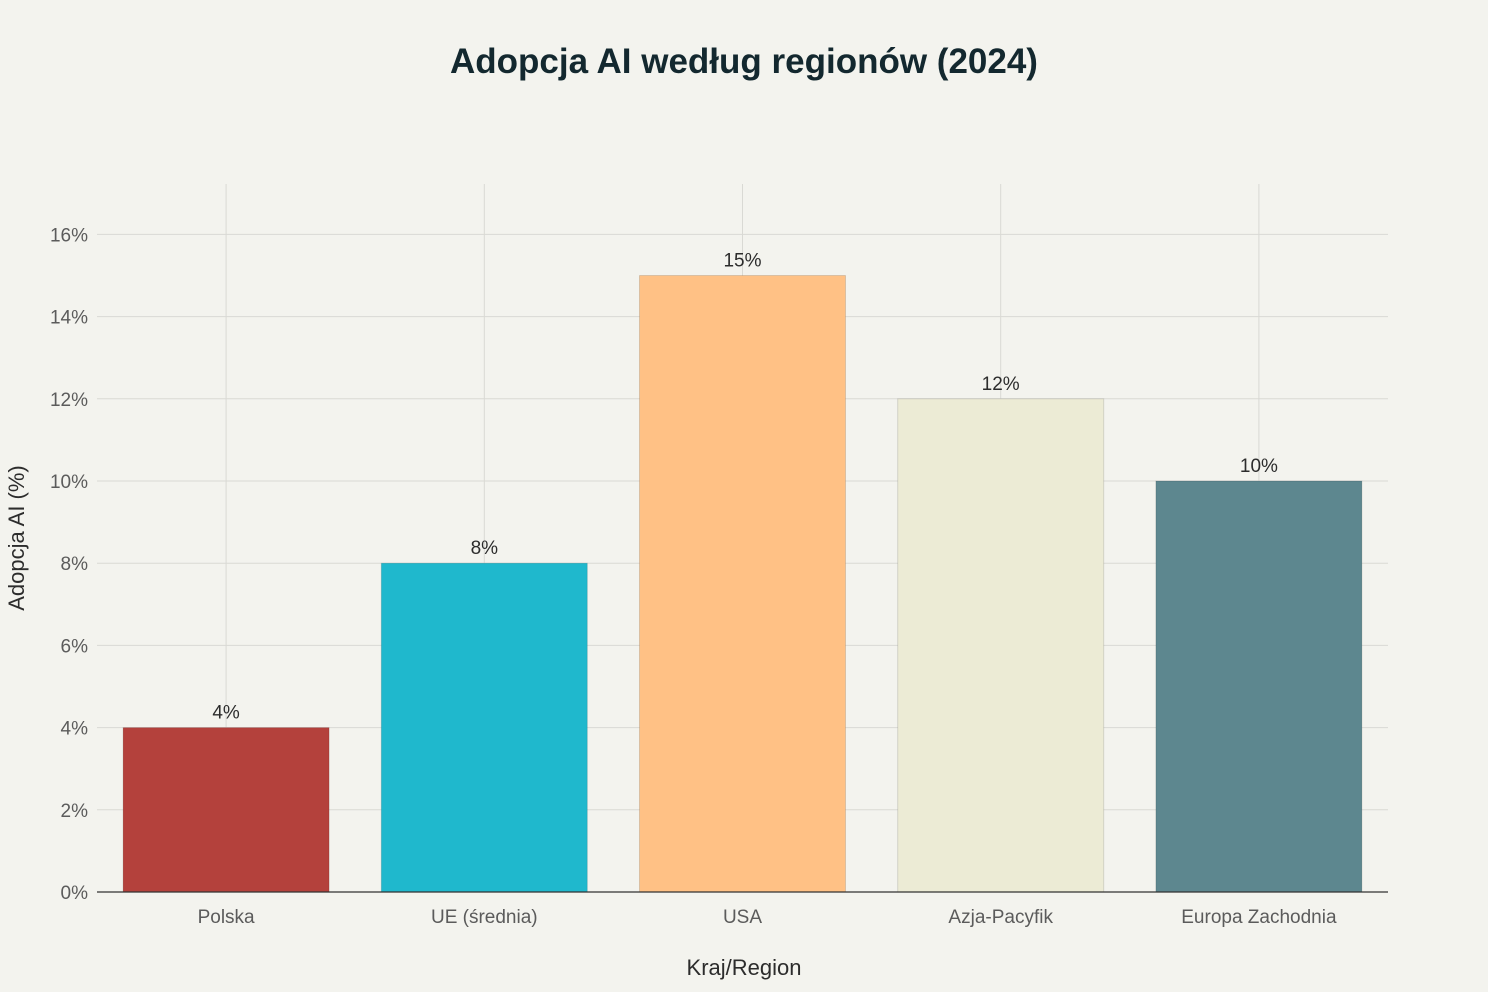 Image resolution: width=1488 pixels, height=992 pixels. Describe the element at coordinates (16, 538) in the screenshot. I see `y-axis-title: Adopcja AI (%)` at that location.